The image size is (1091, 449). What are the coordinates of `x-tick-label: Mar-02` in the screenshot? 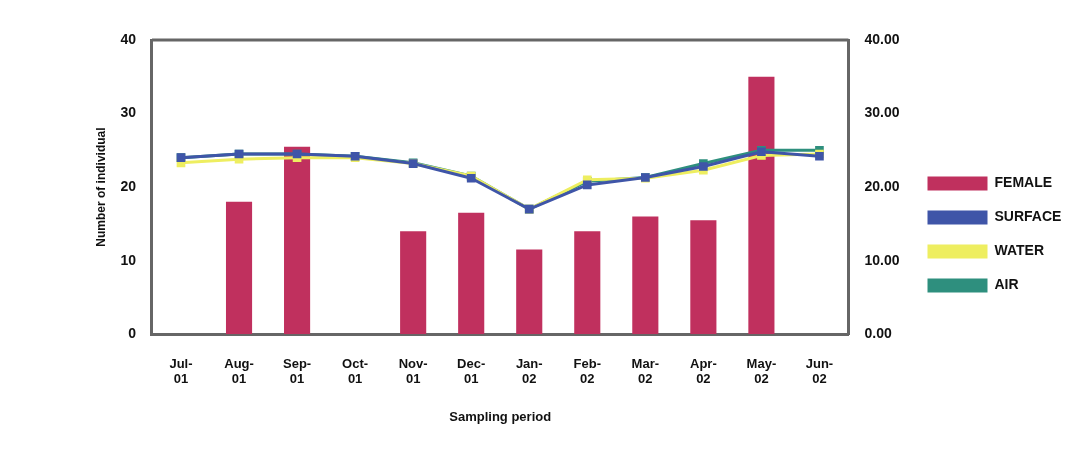 It's located at (645, 371).